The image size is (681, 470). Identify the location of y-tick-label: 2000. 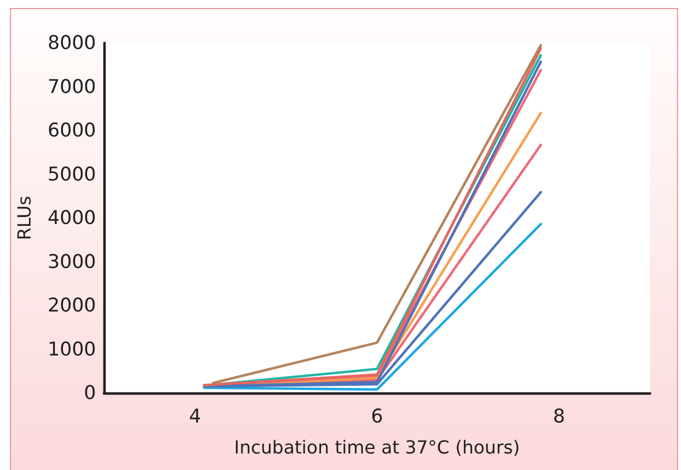
(72, 305).